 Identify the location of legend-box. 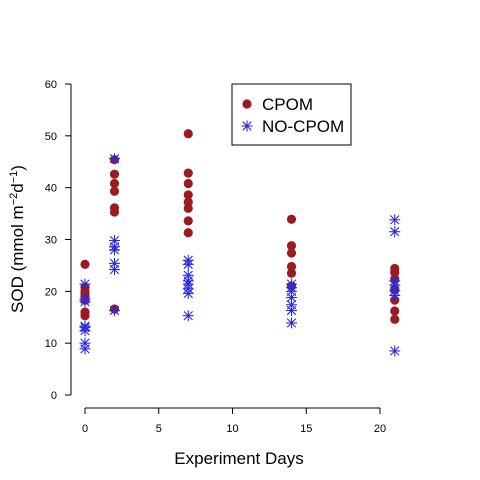
(291, 114).